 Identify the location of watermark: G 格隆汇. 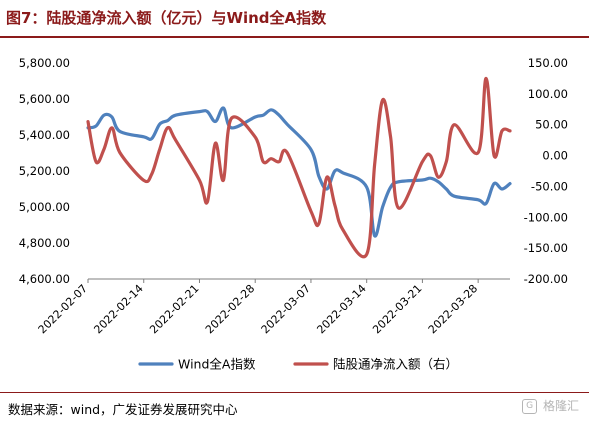
(550, 405).